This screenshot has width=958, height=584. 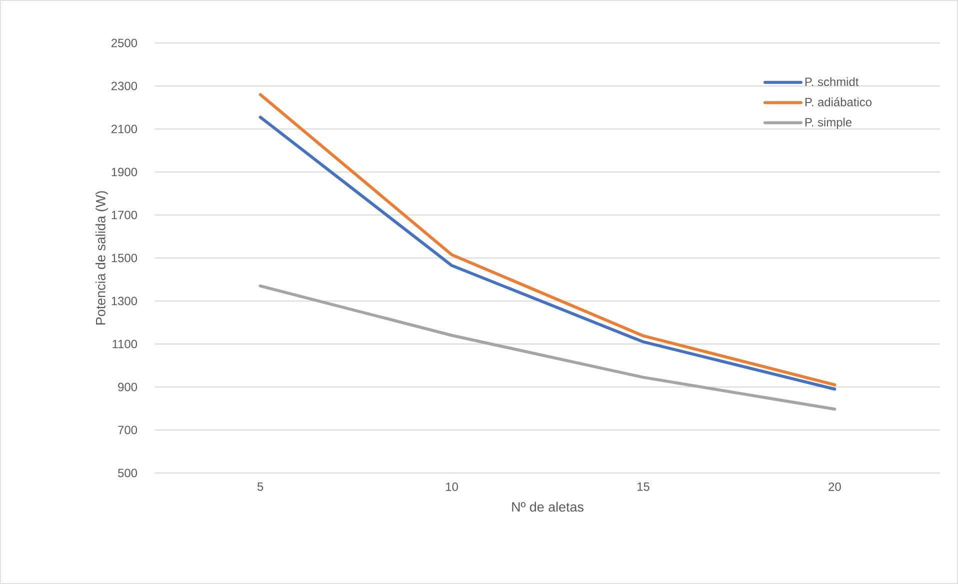 I want to click on y-tick-label: 1500, so click(x=125, y=258).